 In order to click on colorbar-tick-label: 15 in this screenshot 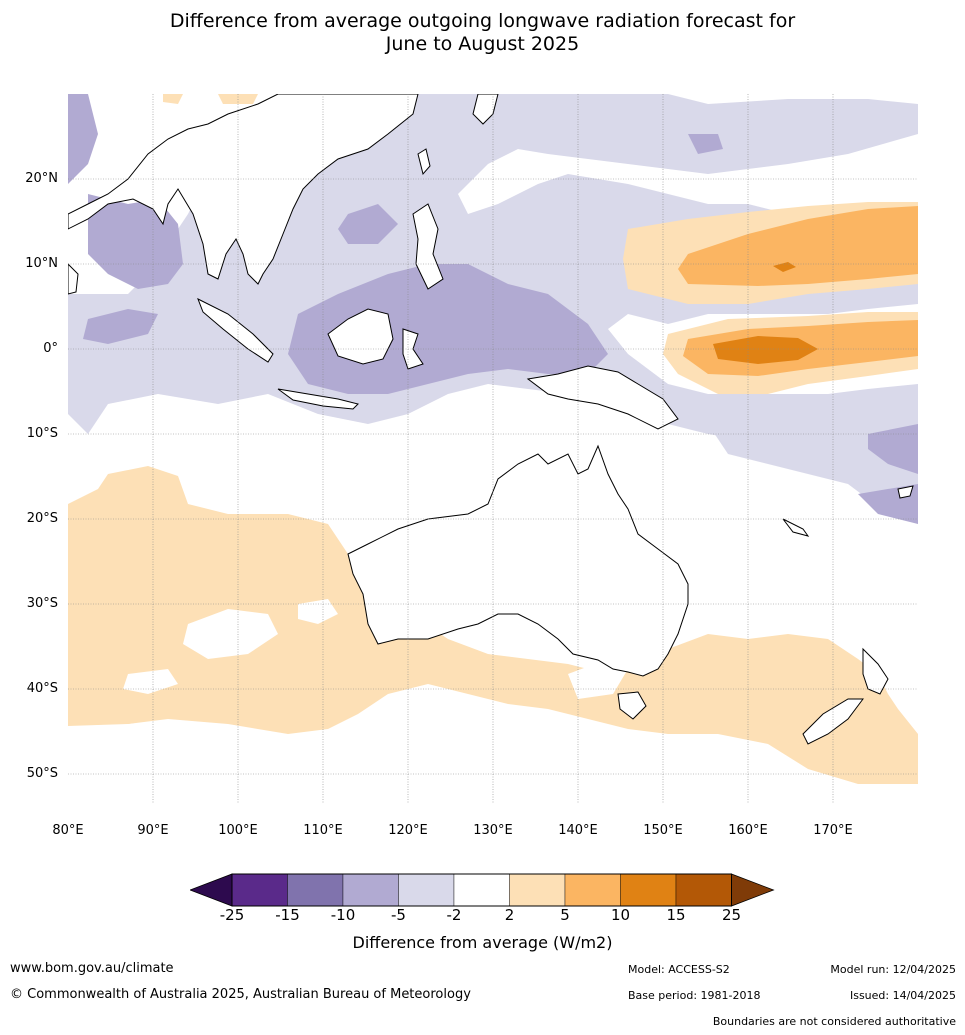, I will do `click(676, 915)`.